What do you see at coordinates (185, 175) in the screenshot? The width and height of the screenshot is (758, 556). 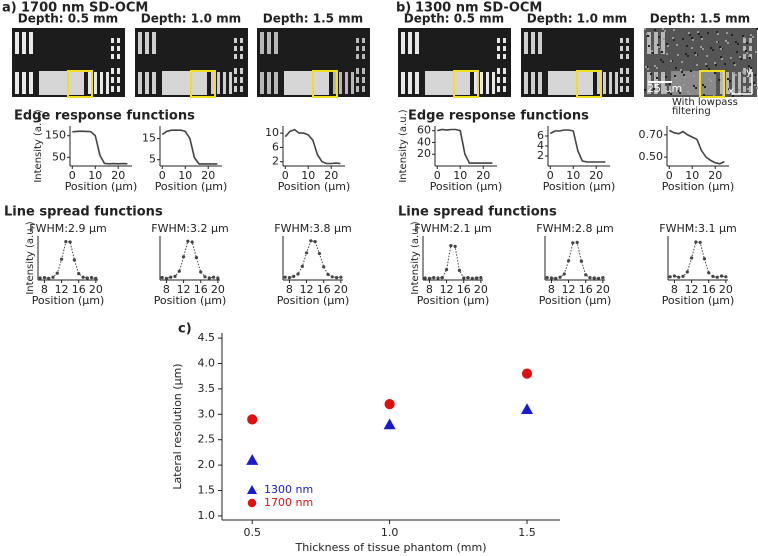 I see `x-tick-label: 10` at bounding box center [185, 175].